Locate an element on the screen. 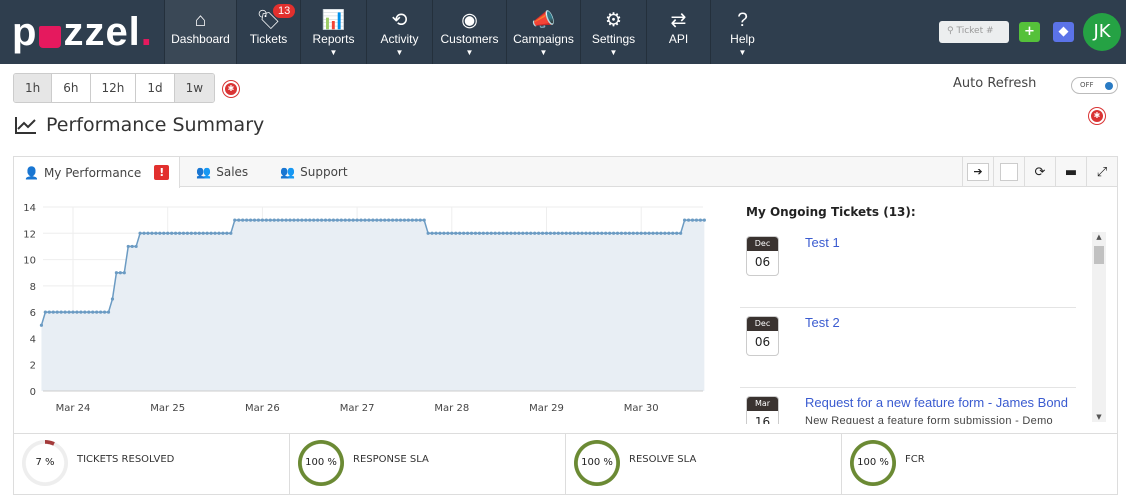 The width and height of the screenshot is (1126, 500). tag-icon: ◆ is located at coordinates (1063, 31).